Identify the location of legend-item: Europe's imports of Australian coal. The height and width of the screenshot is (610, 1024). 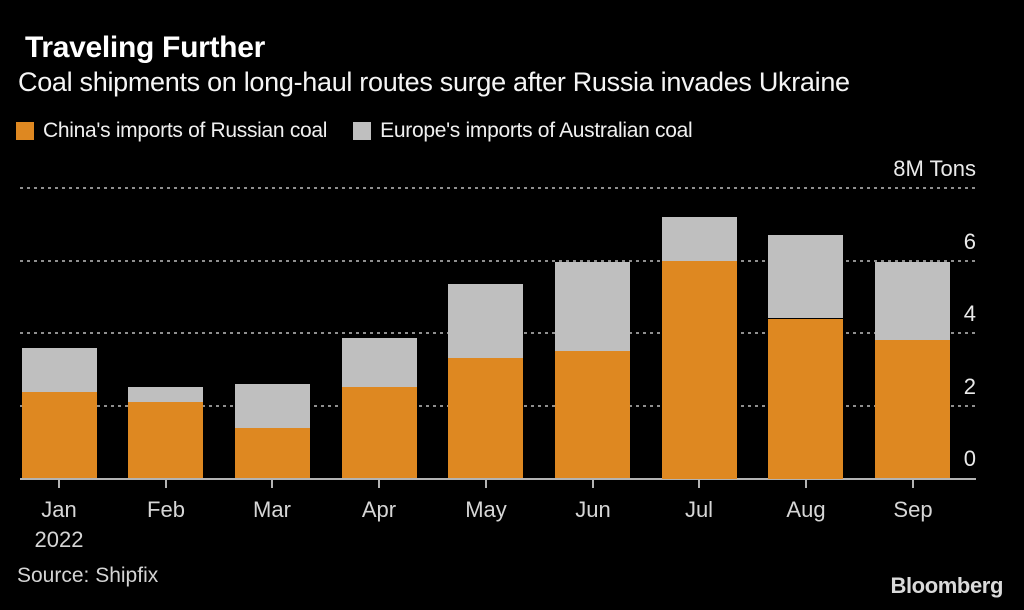
(523, 131).